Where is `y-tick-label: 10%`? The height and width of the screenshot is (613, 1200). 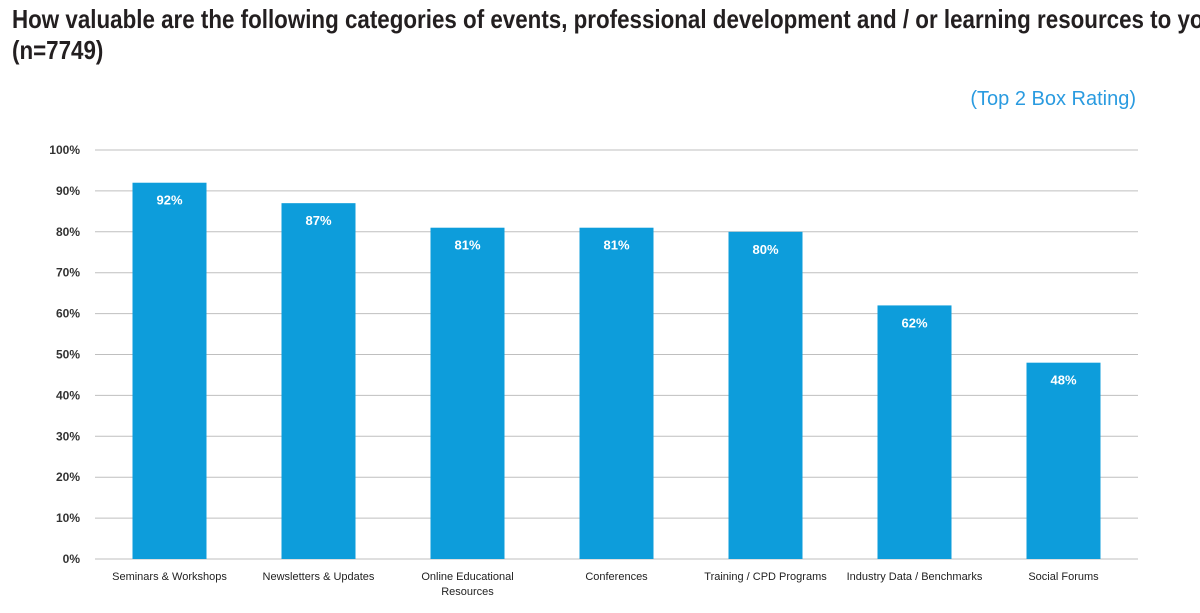 y-tick-label: 10% is located at coordinates (68, 518).